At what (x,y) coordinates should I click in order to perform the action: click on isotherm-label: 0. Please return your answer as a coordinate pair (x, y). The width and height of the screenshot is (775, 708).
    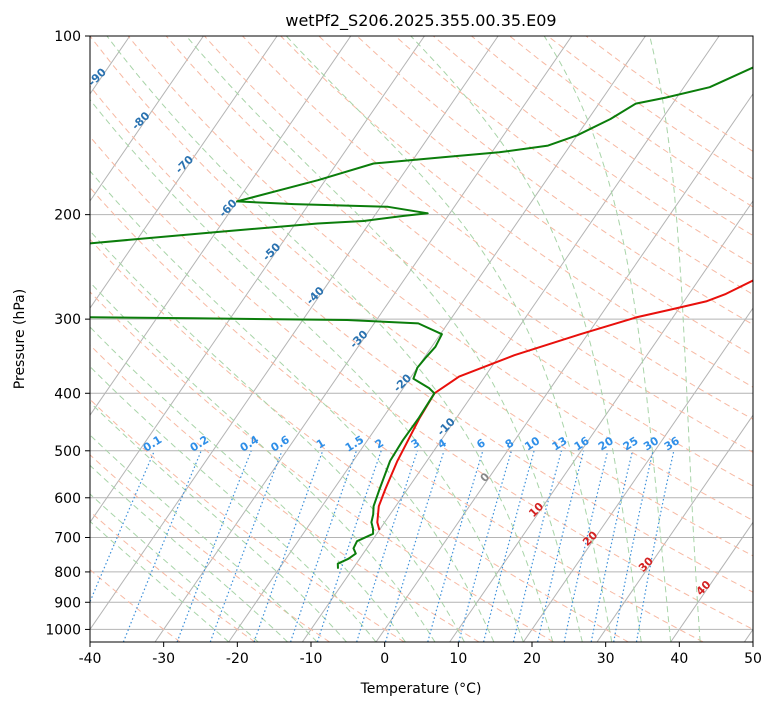
    Looking at the image, I should click on (485, 477).